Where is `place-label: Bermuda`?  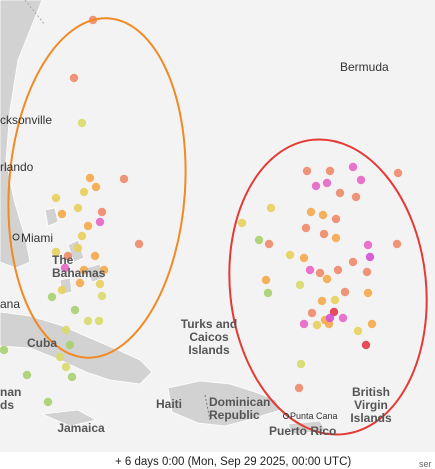
place-label: Bermuda is located at coordinates (364, 67).